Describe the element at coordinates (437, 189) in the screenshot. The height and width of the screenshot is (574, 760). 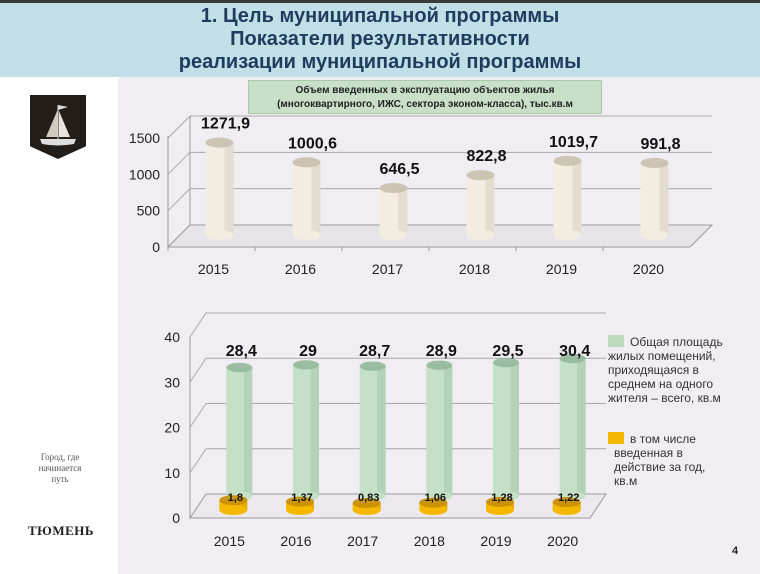
I see `chart1-bars` at that location.